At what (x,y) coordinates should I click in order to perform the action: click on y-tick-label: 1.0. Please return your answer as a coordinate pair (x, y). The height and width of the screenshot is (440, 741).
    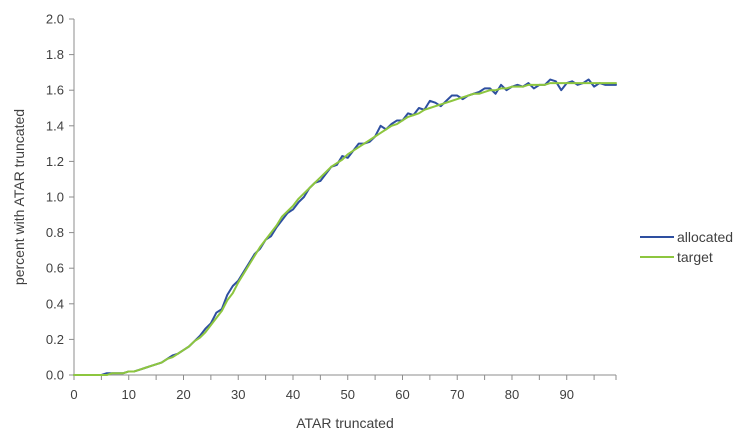
    Looking at the image, I should click on (55, 197).